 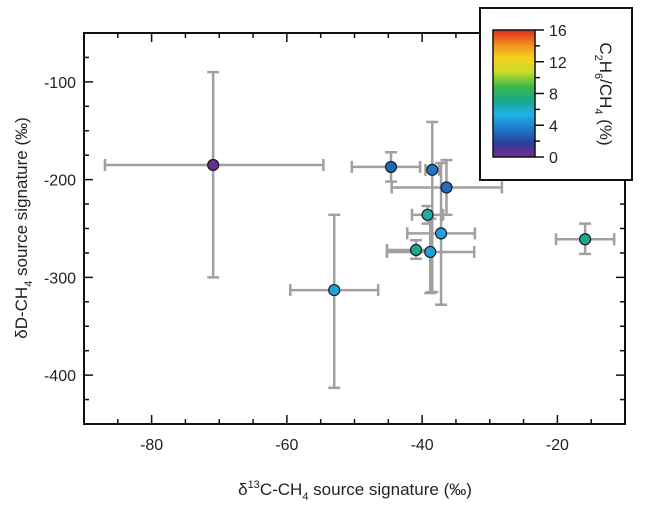 I want to click on colorbar-tick-label: 12, so click(x=558, y=63).